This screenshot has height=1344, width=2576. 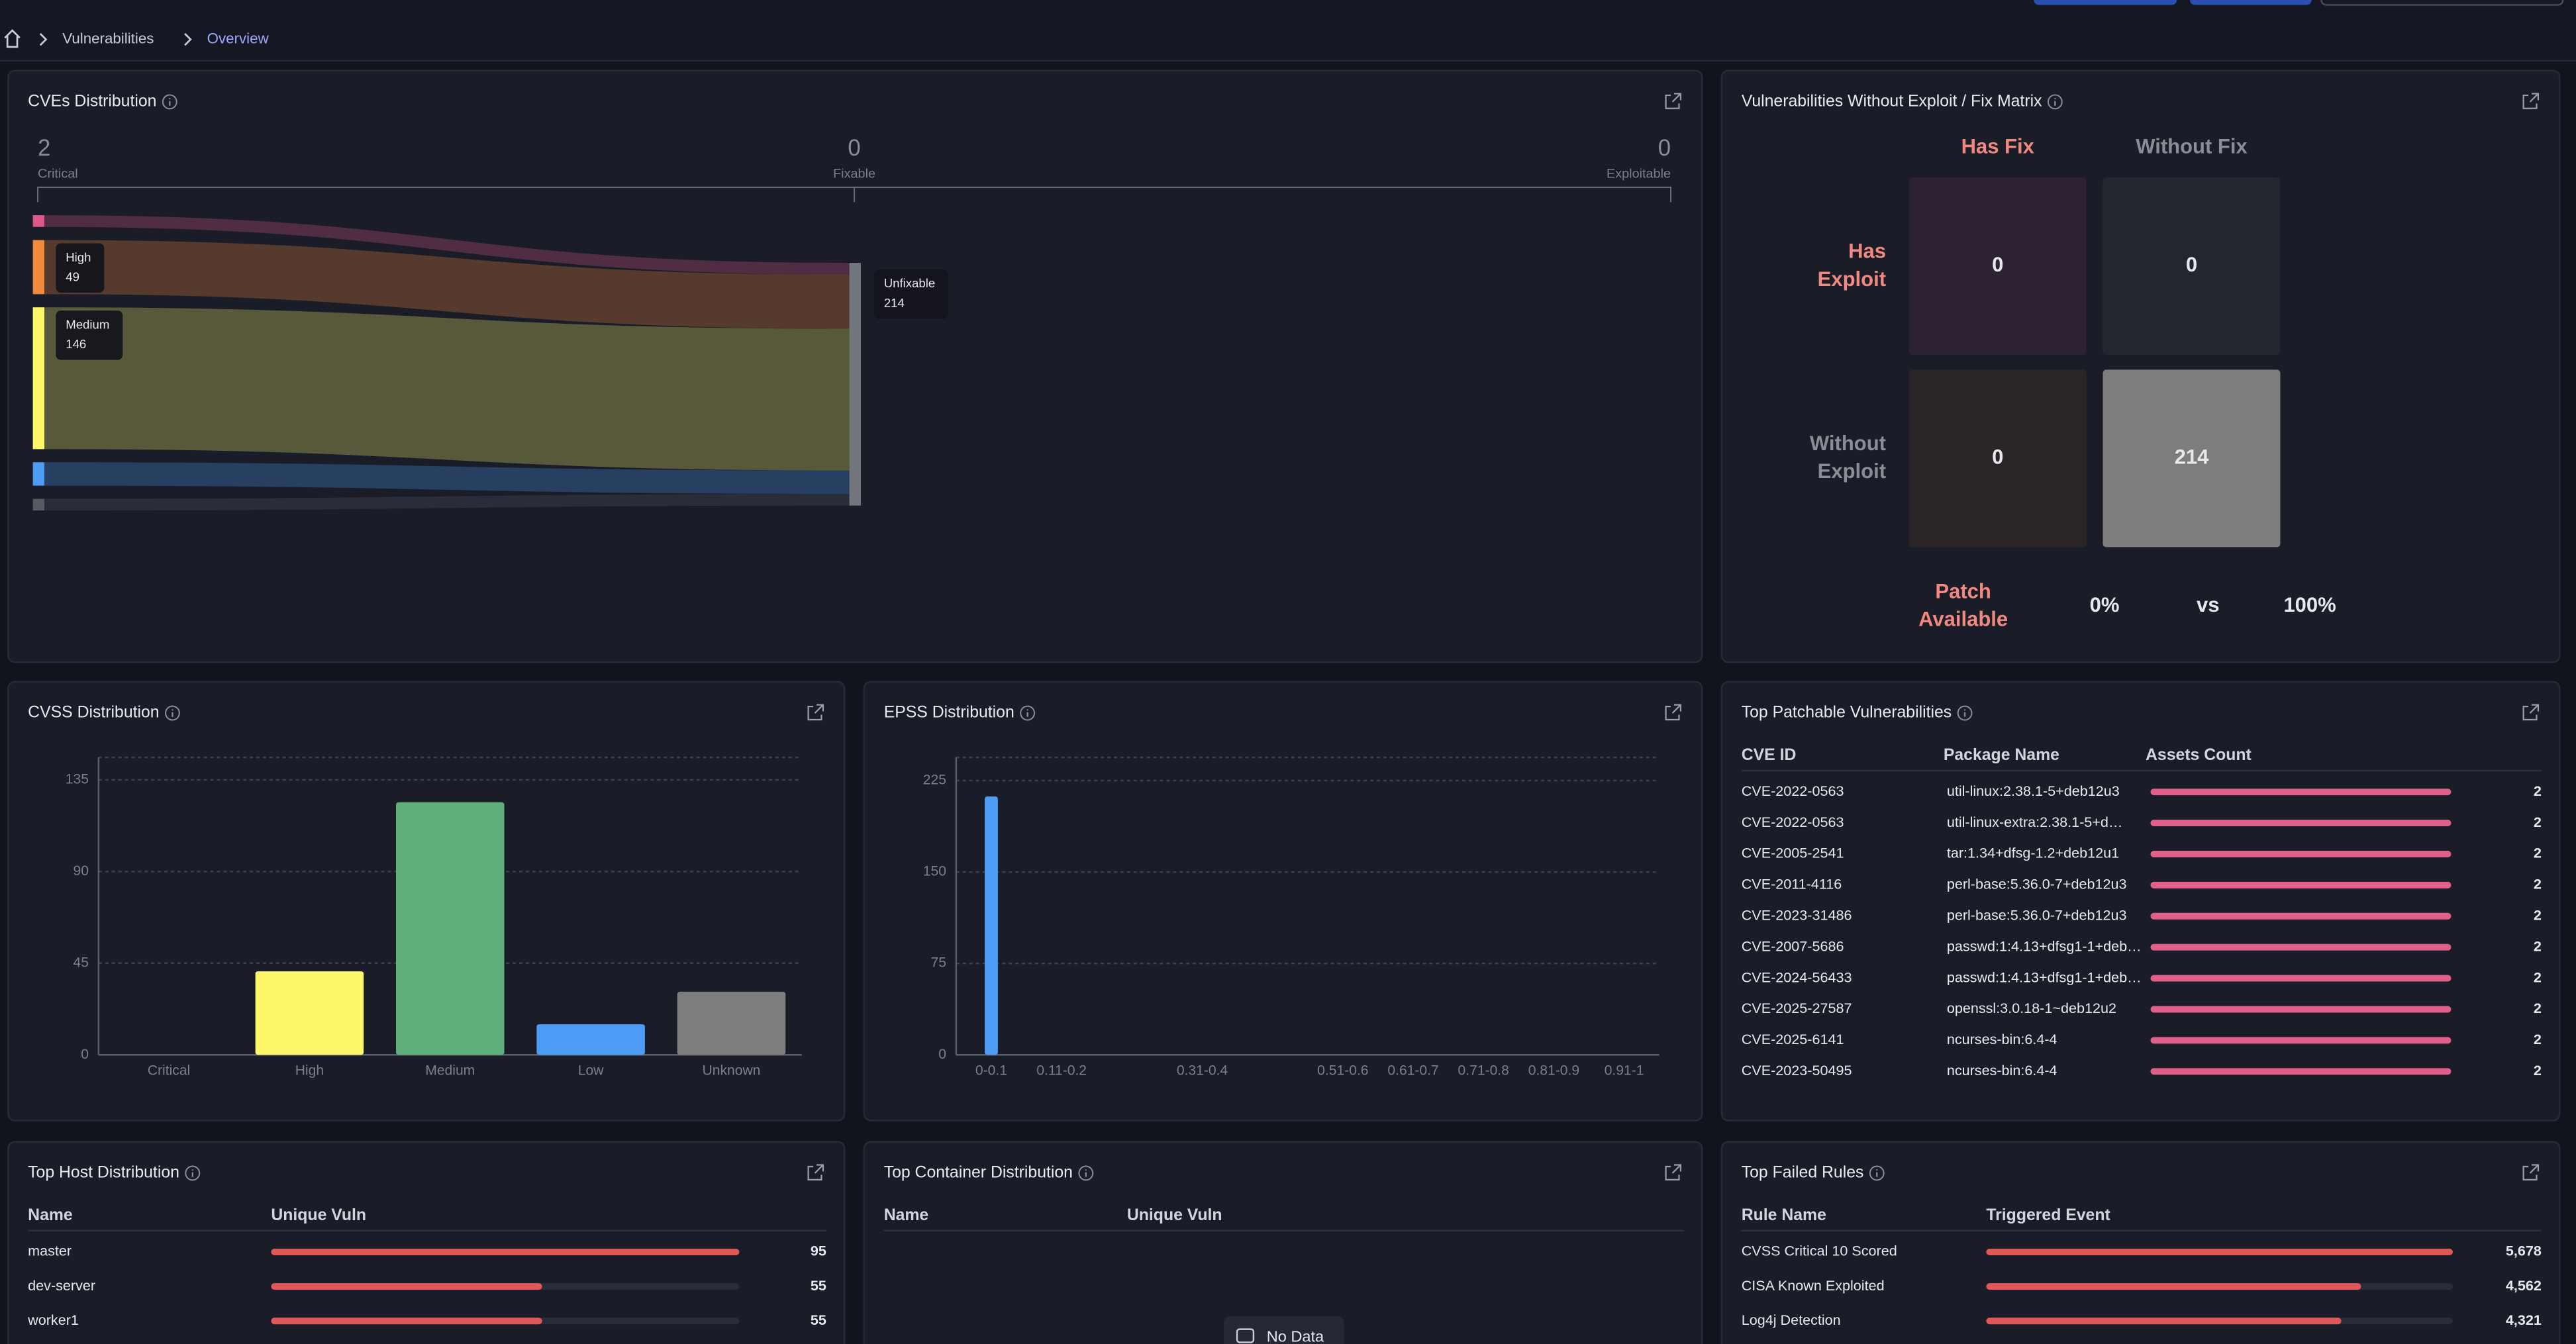 What do you see at coordinates (938, 963) in the screenshot?
I see `y-tick-label: 75` at bounding box center [938, 963].